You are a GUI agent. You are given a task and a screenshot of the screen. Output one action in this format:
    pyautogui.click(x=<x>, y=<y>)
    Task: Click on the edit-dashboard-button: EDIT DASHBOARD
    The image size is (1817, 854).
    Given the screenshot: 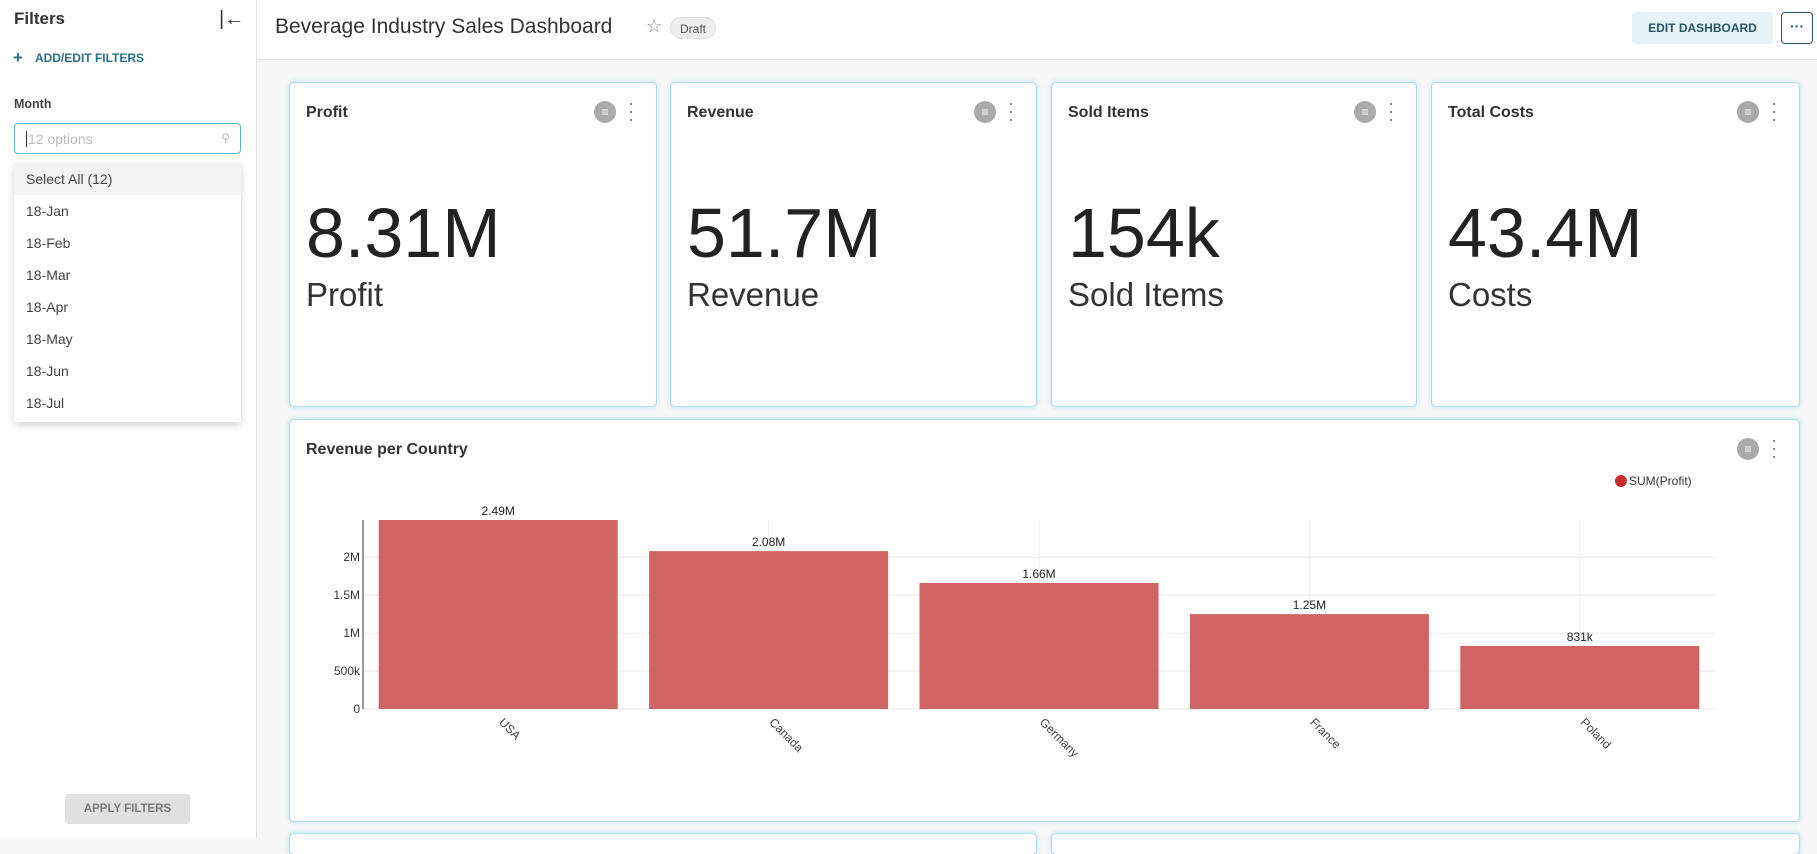 What is the action you would take?
    pyautogui.click(x=1702, y=28)
    